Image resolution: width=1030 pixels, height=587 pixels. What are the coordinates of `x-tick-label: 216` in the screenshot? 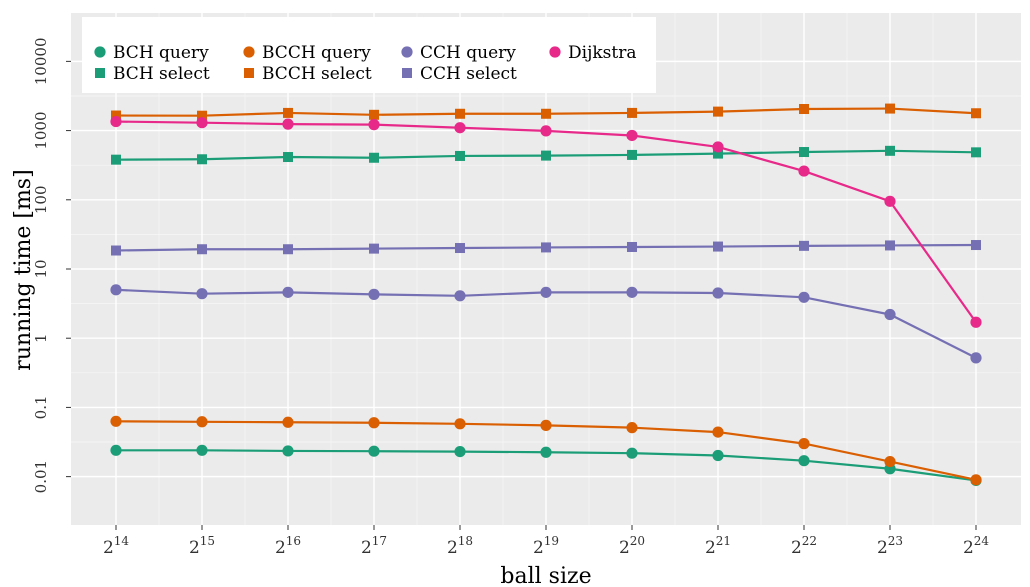 It's located at (288, 546).